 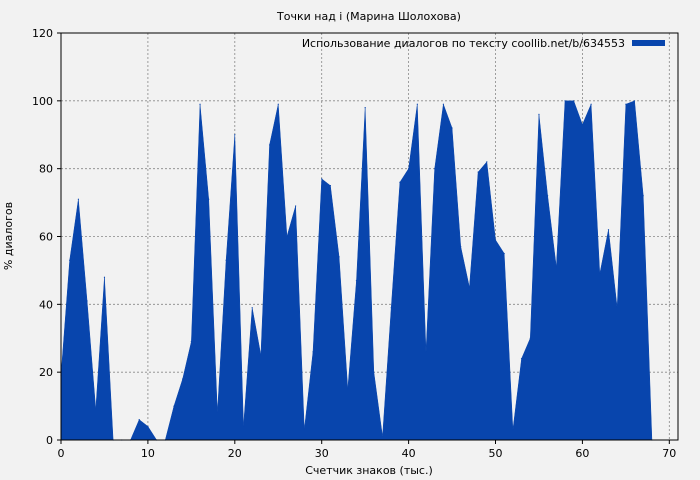 I want to click on legend-swatch, so click(x=648, y=43).